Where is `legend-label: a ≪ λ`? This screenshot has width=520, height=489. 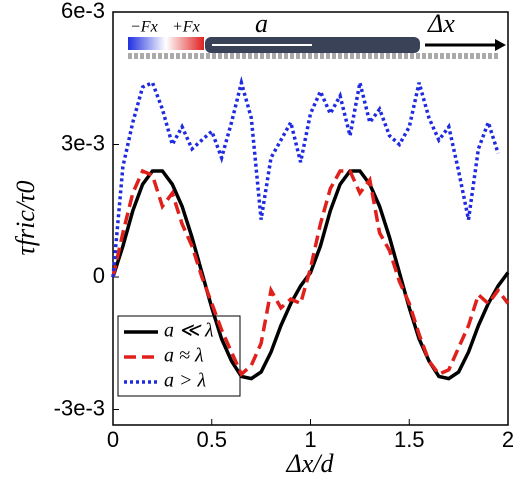 legend-label: a ≪ λ is located at coordinates (189, 331).